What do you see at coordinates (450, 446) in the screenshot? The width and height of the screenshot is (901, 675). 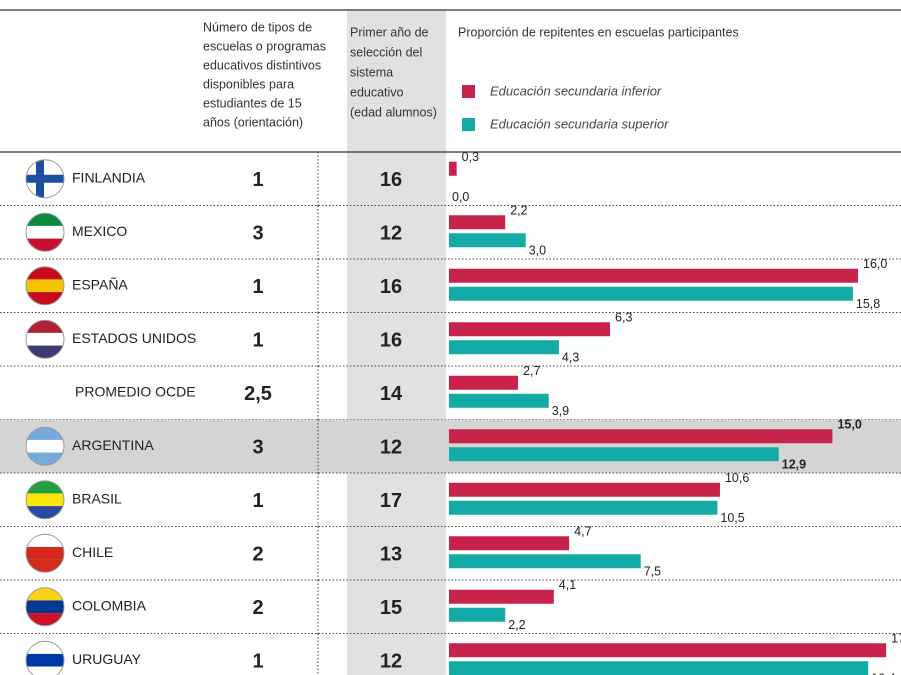 I see `highlight-row` at bounding box center [450, 446].